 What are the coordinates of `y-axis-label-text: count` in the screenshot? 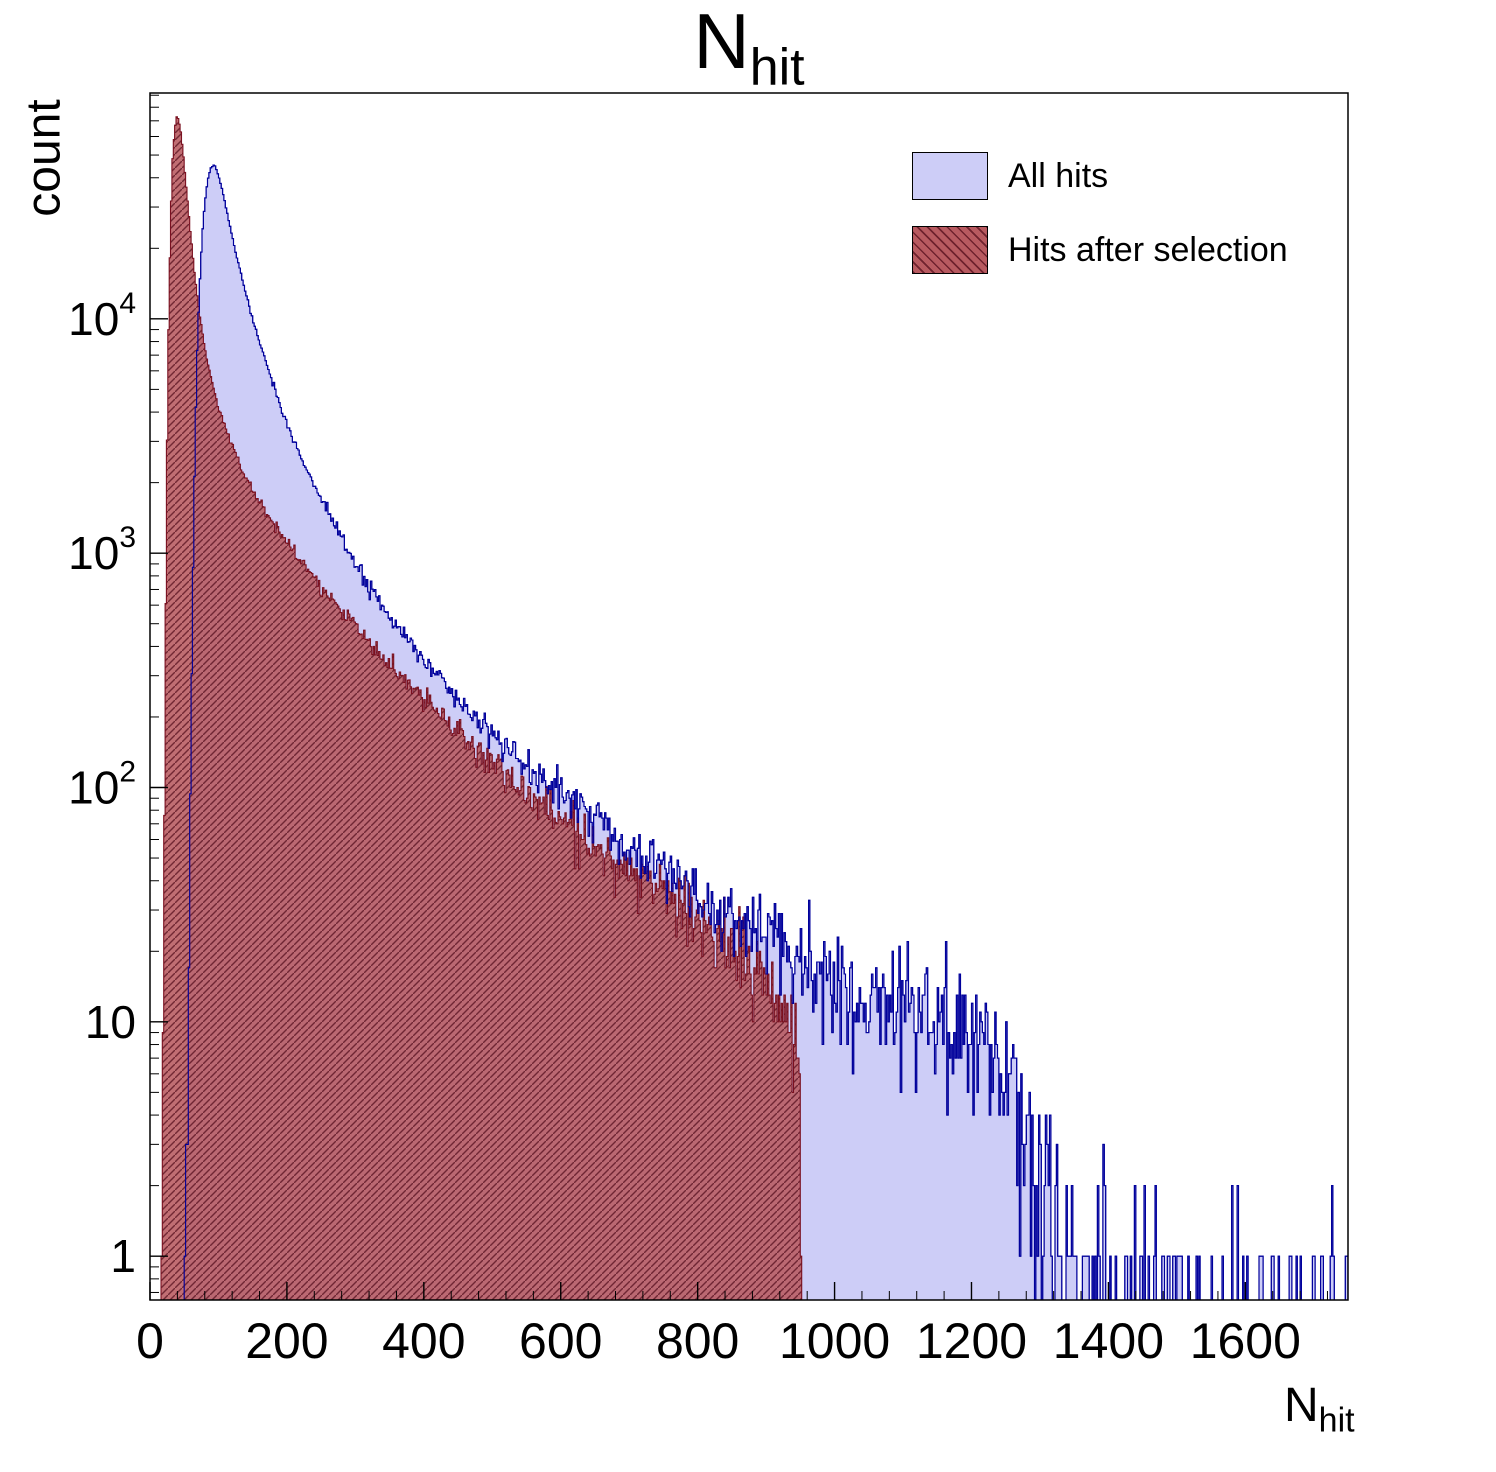 It's located at (44, 158).